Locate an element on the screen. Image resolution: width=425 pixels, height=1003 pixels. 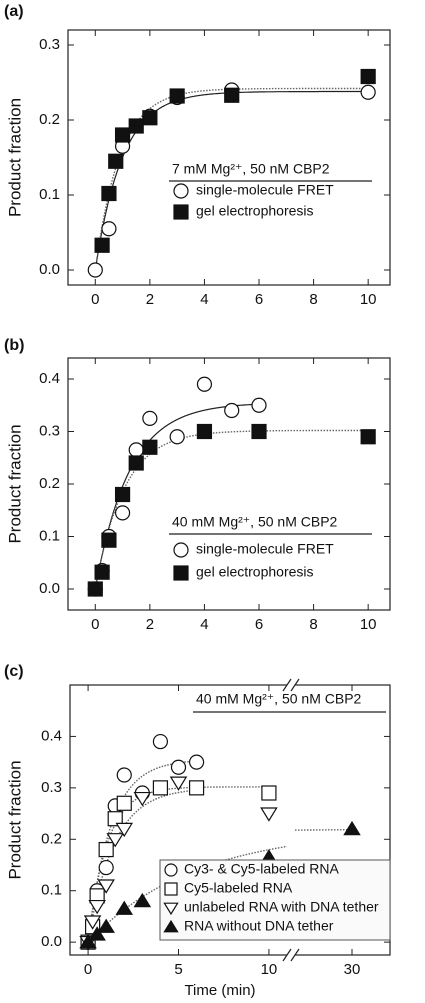
legend-title: 7 mM Mg²⁺, 50 nM CBP2 is located at coordinates (251, 169).